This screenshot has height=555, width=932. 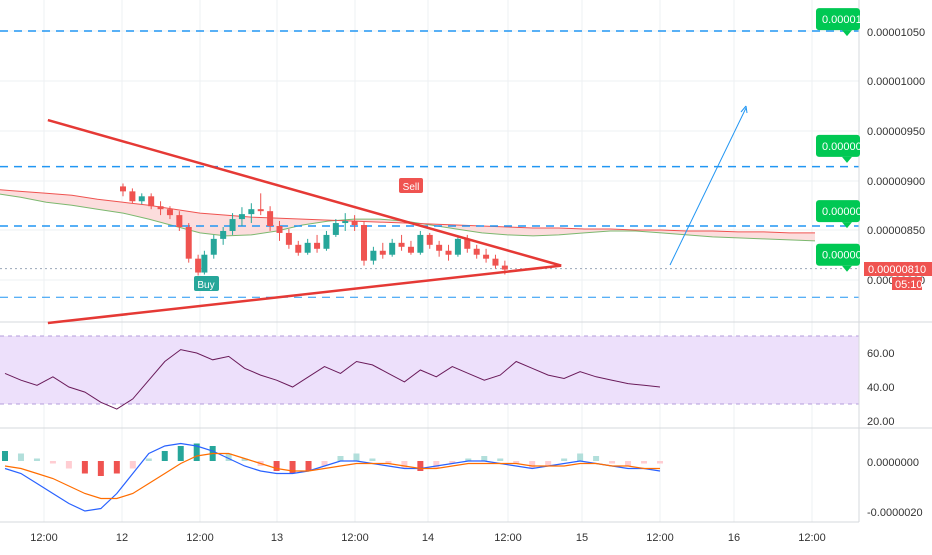 I want to click on time-tick: 16, so click(x=734, y=538).